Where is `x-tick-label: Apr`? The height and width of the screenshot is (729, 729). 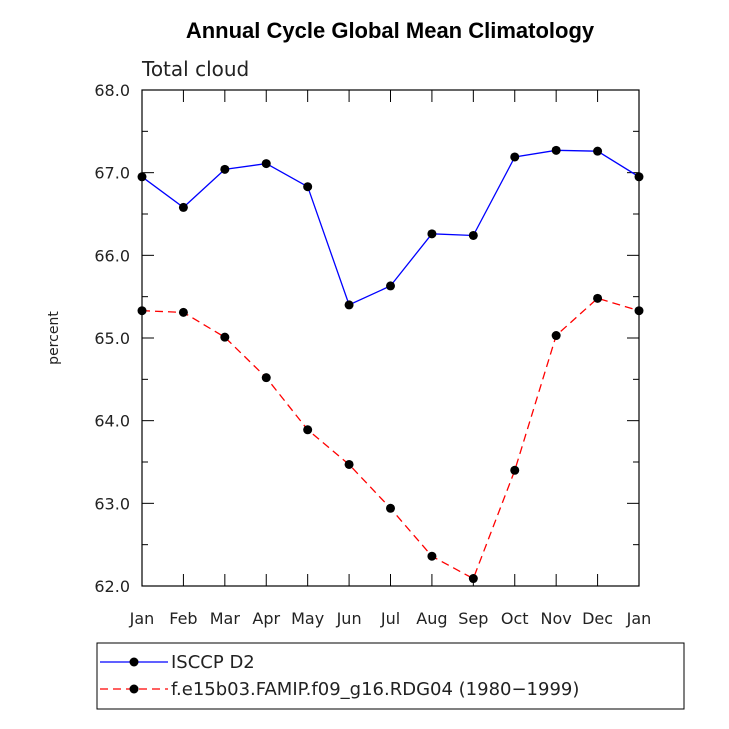
x-tick-label: Apr is located at coordinates (266, 618).